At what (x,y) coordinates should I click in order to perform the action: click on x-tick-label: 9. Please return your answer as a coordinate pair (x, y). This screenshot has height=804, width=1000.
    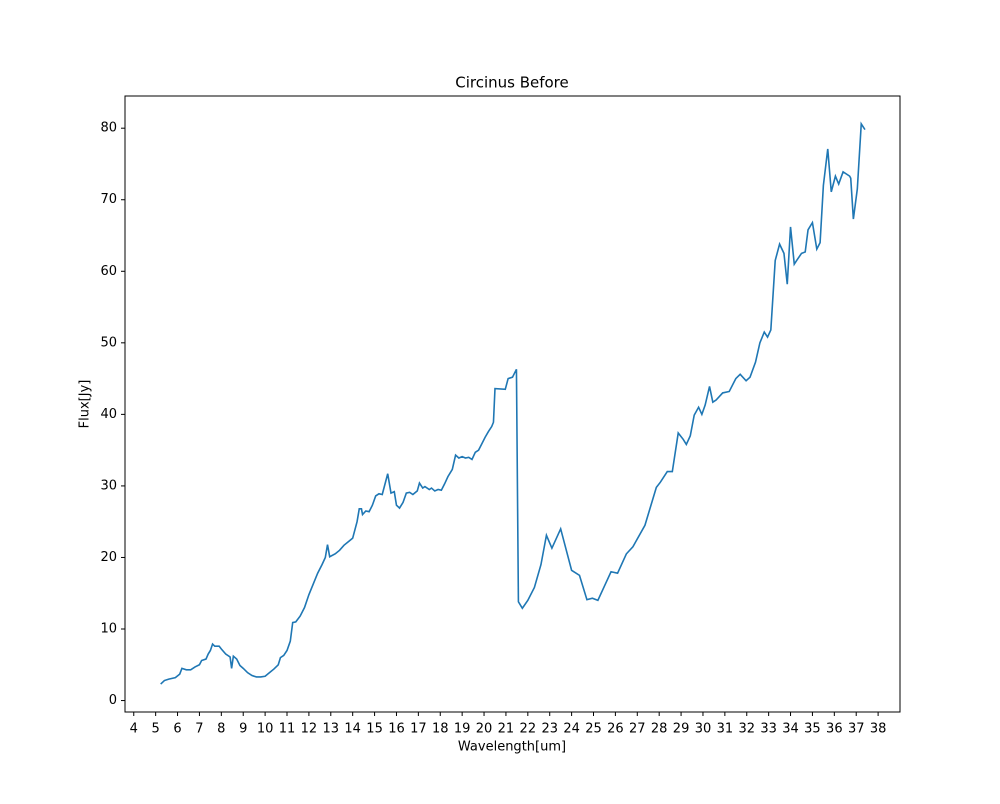
    Looking at the image, I should click on (243, 729).